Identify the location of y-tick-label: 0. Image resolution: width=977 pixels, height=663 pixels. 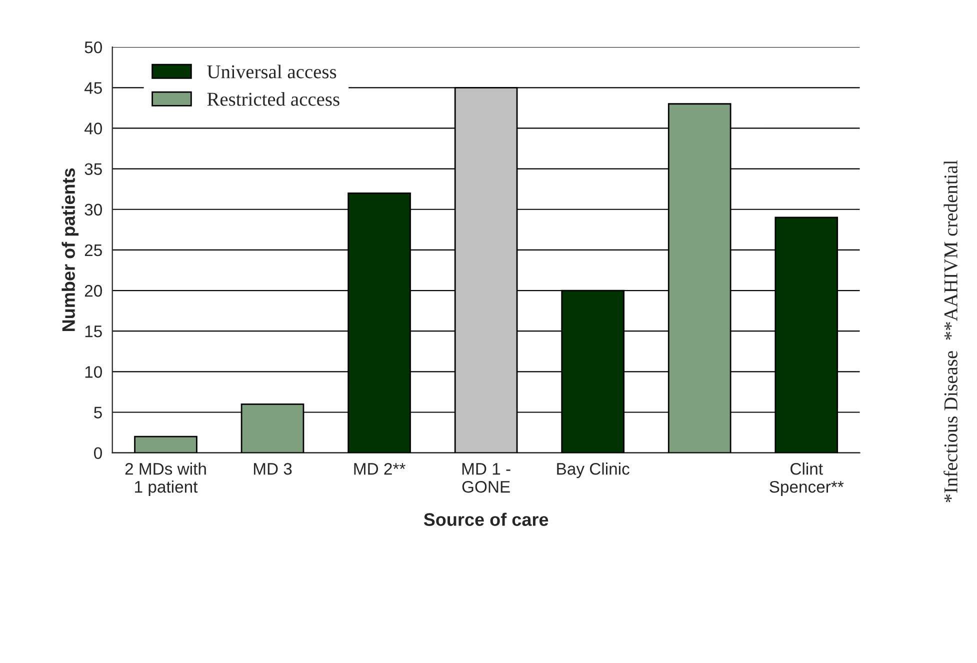
(98, 453).